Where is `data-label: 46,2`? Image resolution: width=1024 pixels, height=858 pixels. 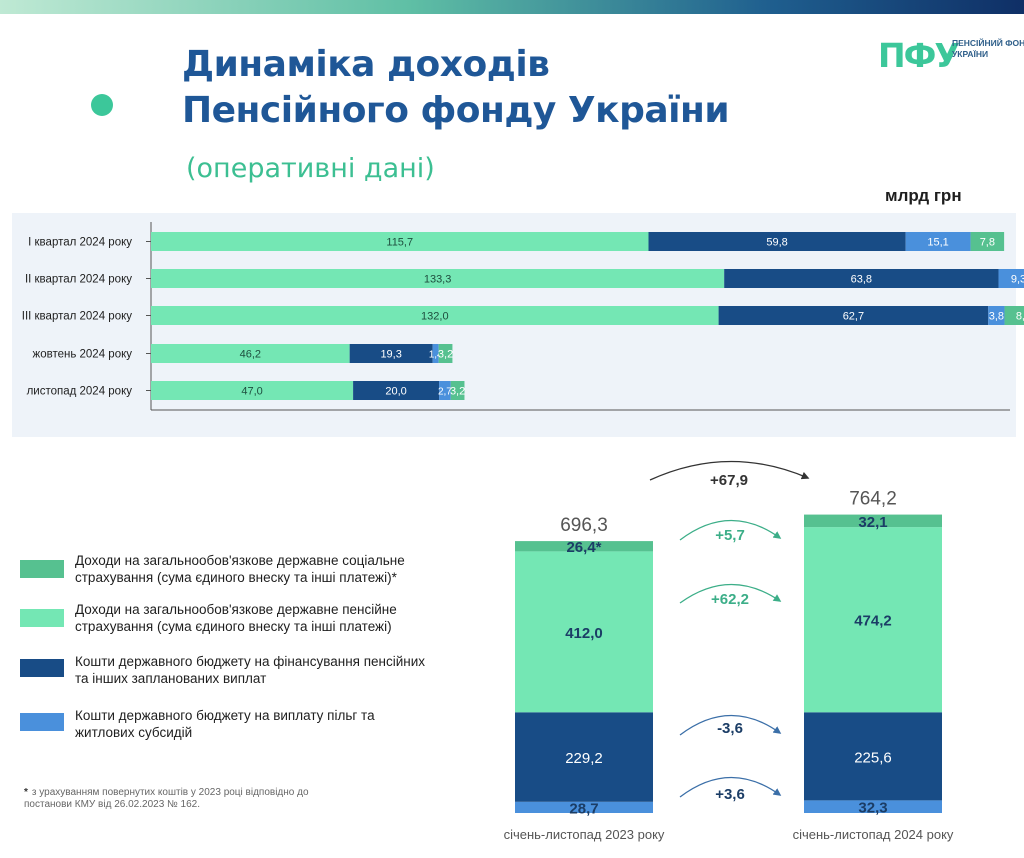 data-label: 46,2 is located at coordinates (250, 355).